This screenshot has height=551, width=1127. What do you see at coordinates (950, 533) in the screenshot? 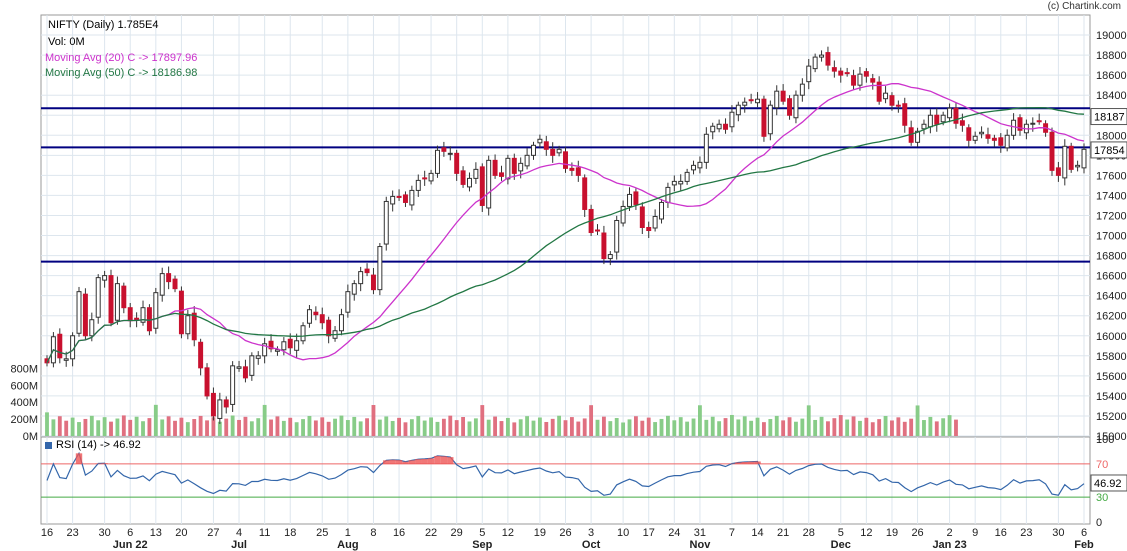
I see `x-tick-label: 2` at bounding box center [950, 533].